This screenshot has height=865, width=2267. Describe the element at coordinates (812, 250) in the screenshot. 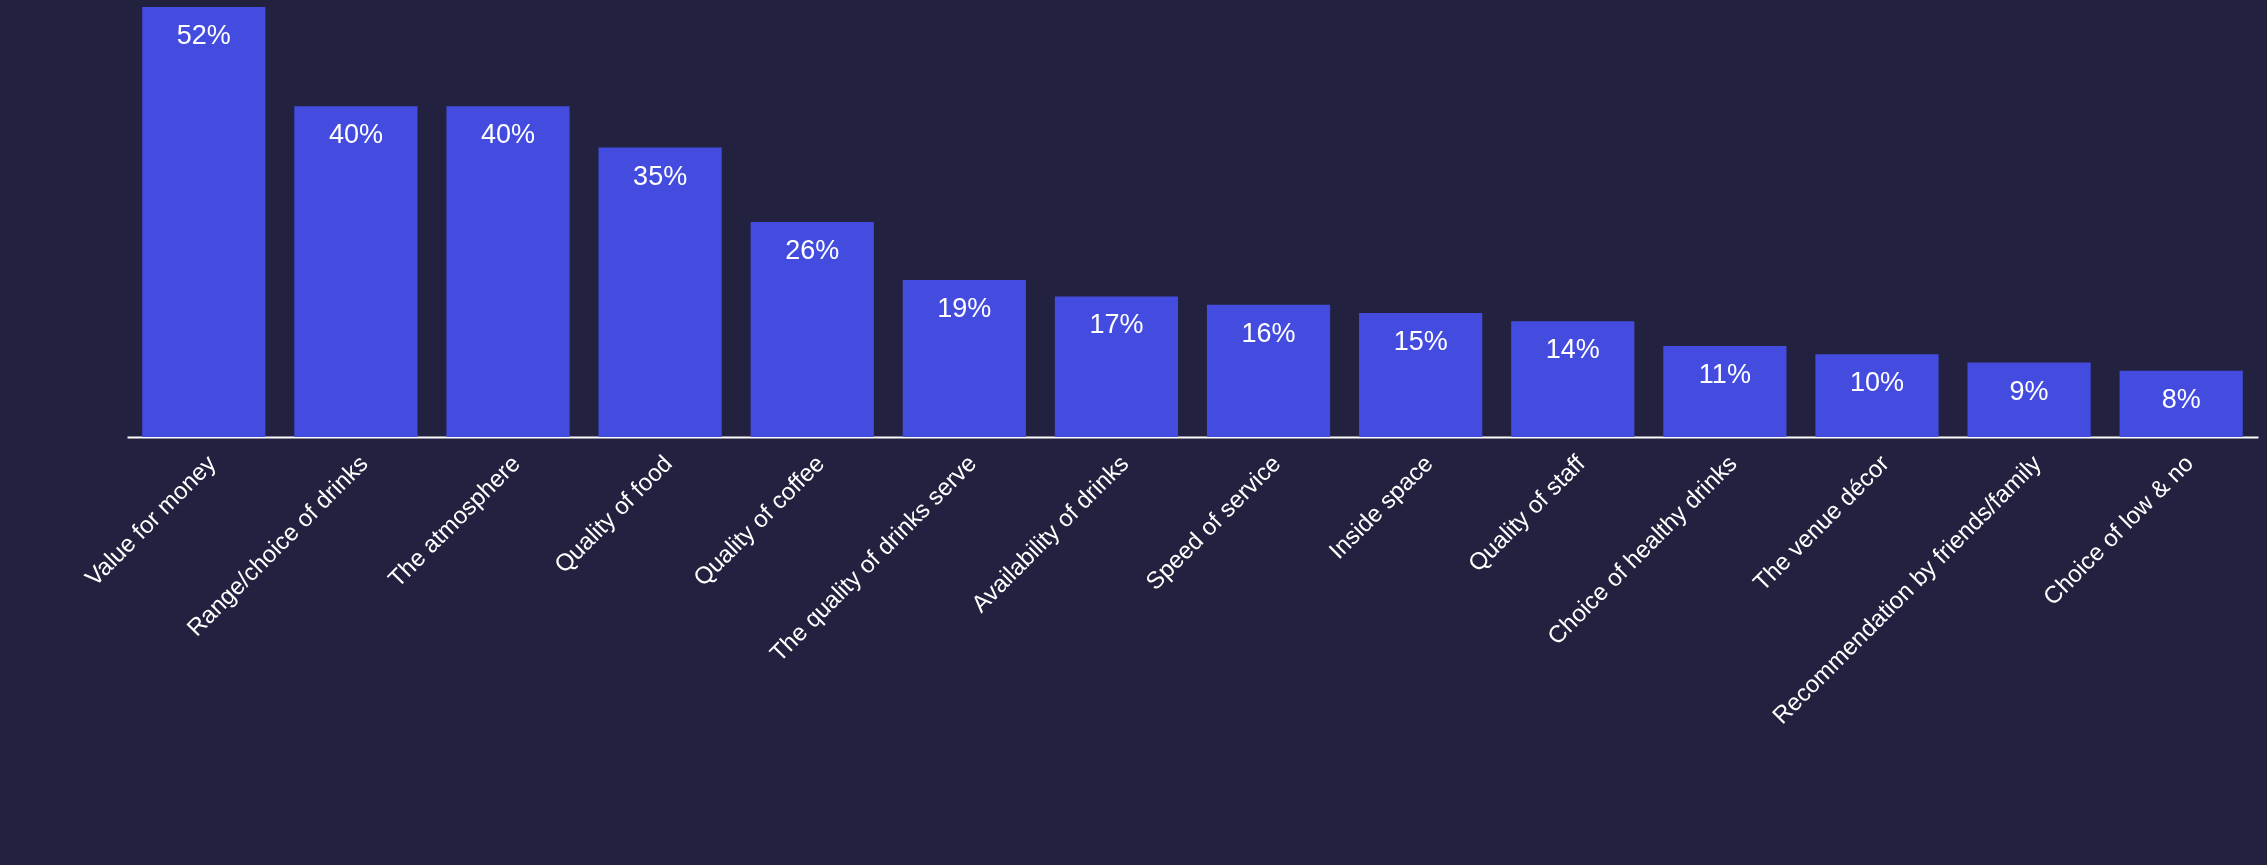

I see `data-label: 26%` at that location.